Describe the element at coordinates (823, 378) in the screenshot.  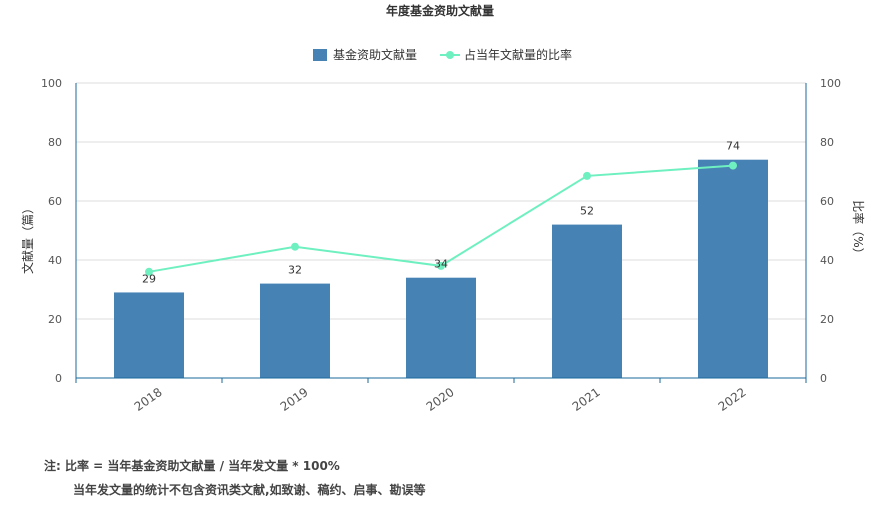
I see `y-tick-label-right: 0` at that location.